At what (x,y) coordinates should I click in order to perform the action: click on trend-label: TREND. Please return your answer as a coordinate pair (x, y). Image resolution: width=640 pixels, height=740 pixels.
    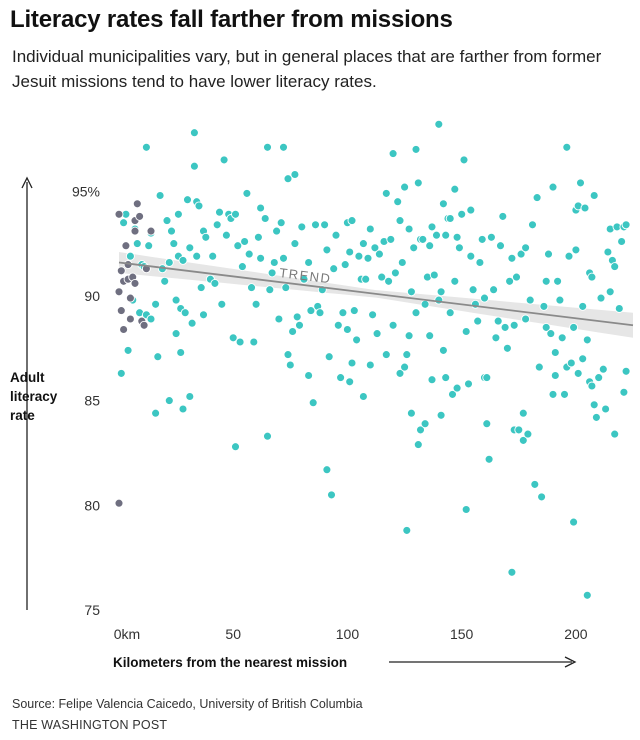
    Looking at the image, I should click on (306, 275).